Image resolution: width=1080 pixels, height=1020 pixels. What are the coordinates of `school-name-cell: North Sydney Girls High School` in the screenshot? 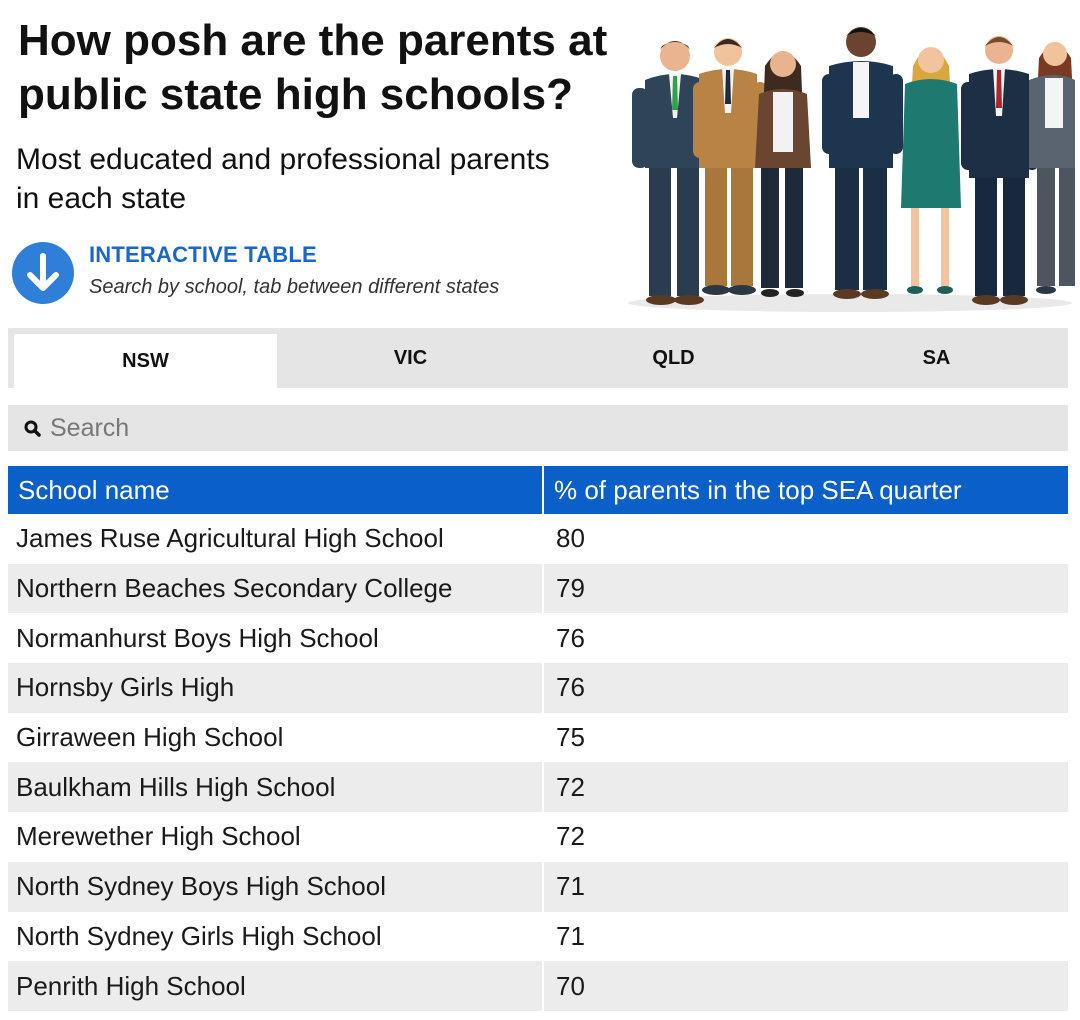 It's located at (276, 936).